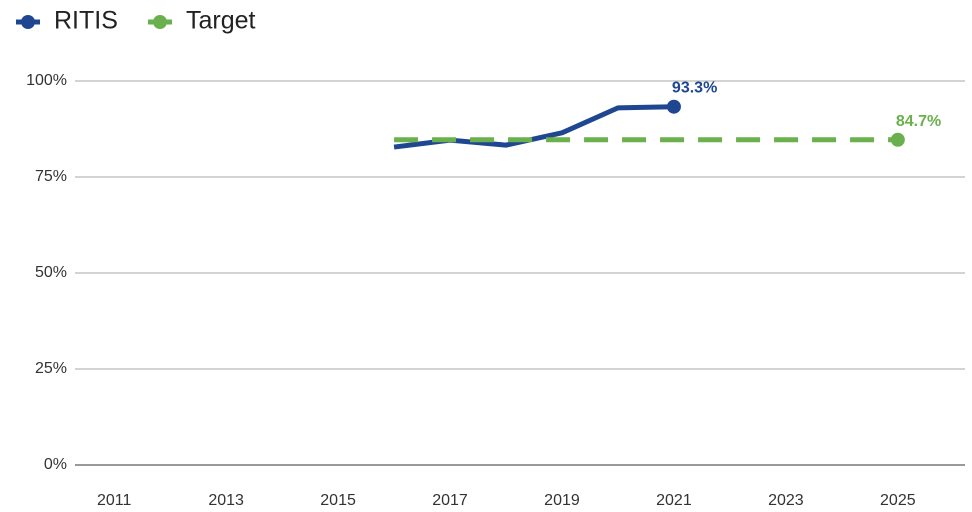 This screenshot has width=972, height=512. What do you see at coordinates (562, 500) in the screenshot?
I see `x-tick-label: 2019` at bounding box center [562, 500].